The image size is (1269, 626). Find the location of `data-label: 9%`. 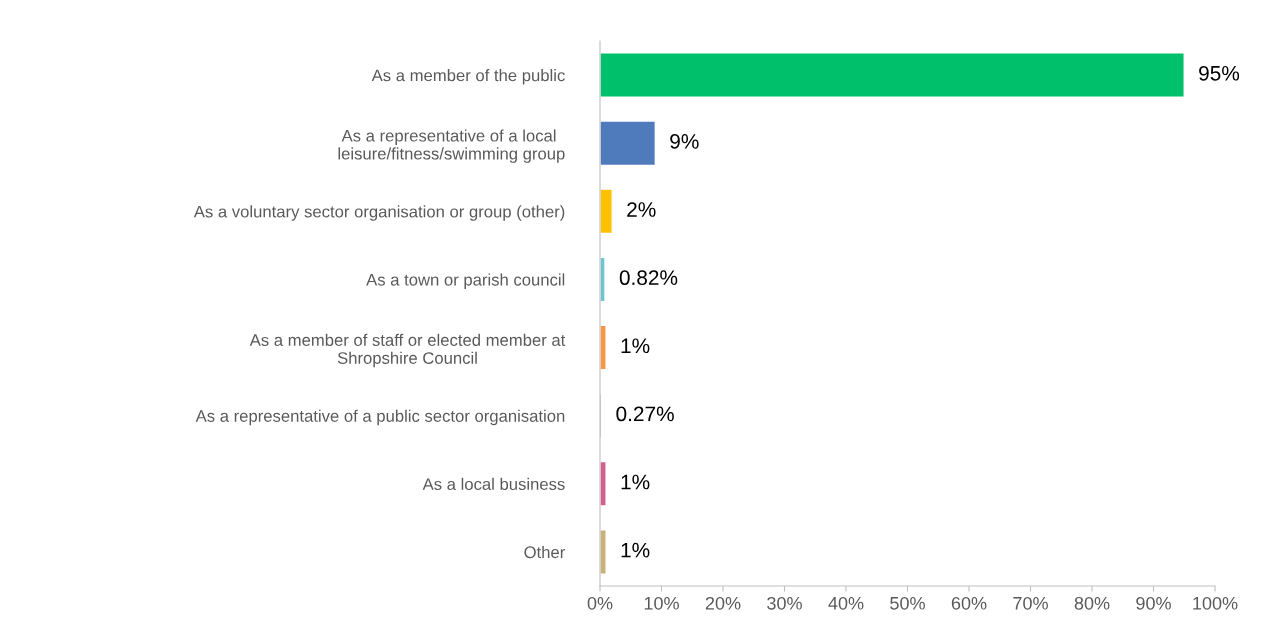

data-label: 9% is located at coordinates (684, 141).